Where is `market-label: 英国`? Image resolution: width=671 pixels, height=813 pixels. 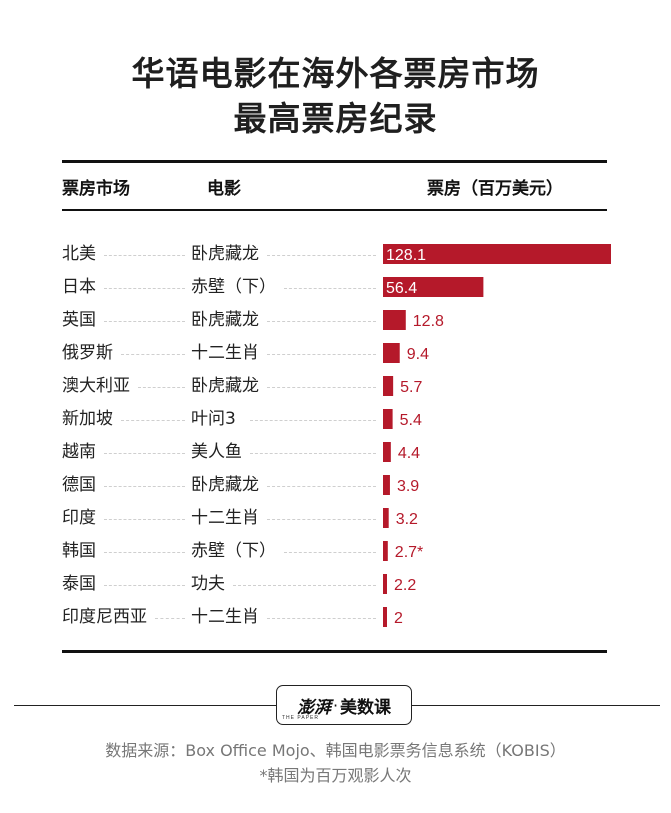 market-label: 英国 is located at coordinates (79, 320).